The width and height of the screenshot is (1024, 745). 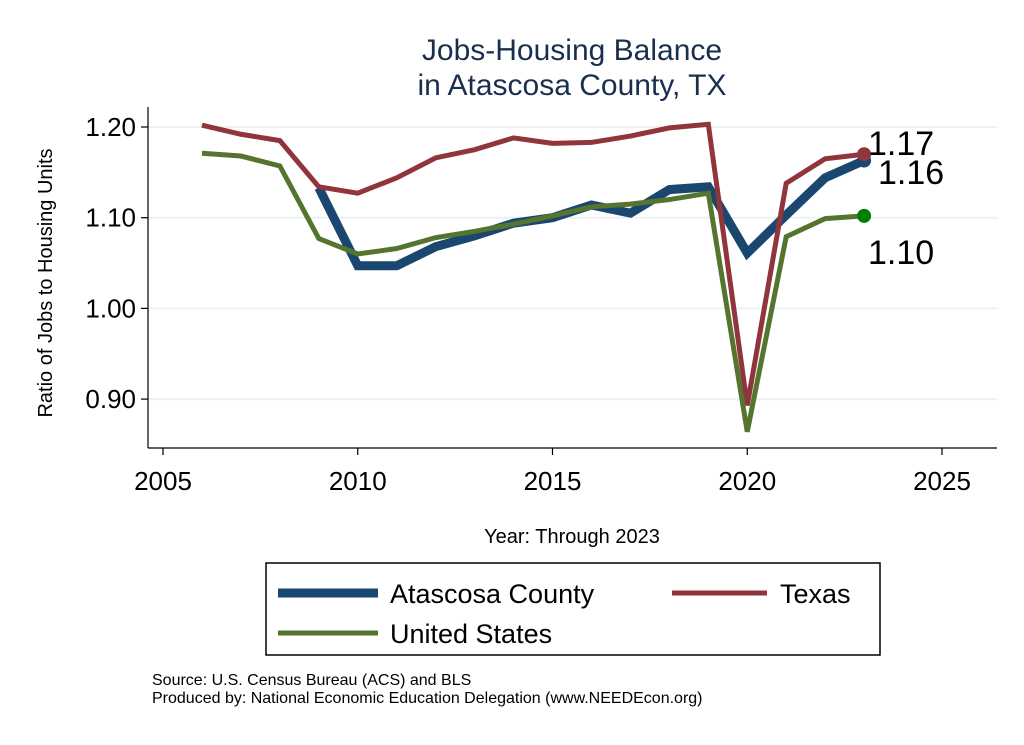 I want to click on y-tick-label: 1.10, so click(x=110, y=218).